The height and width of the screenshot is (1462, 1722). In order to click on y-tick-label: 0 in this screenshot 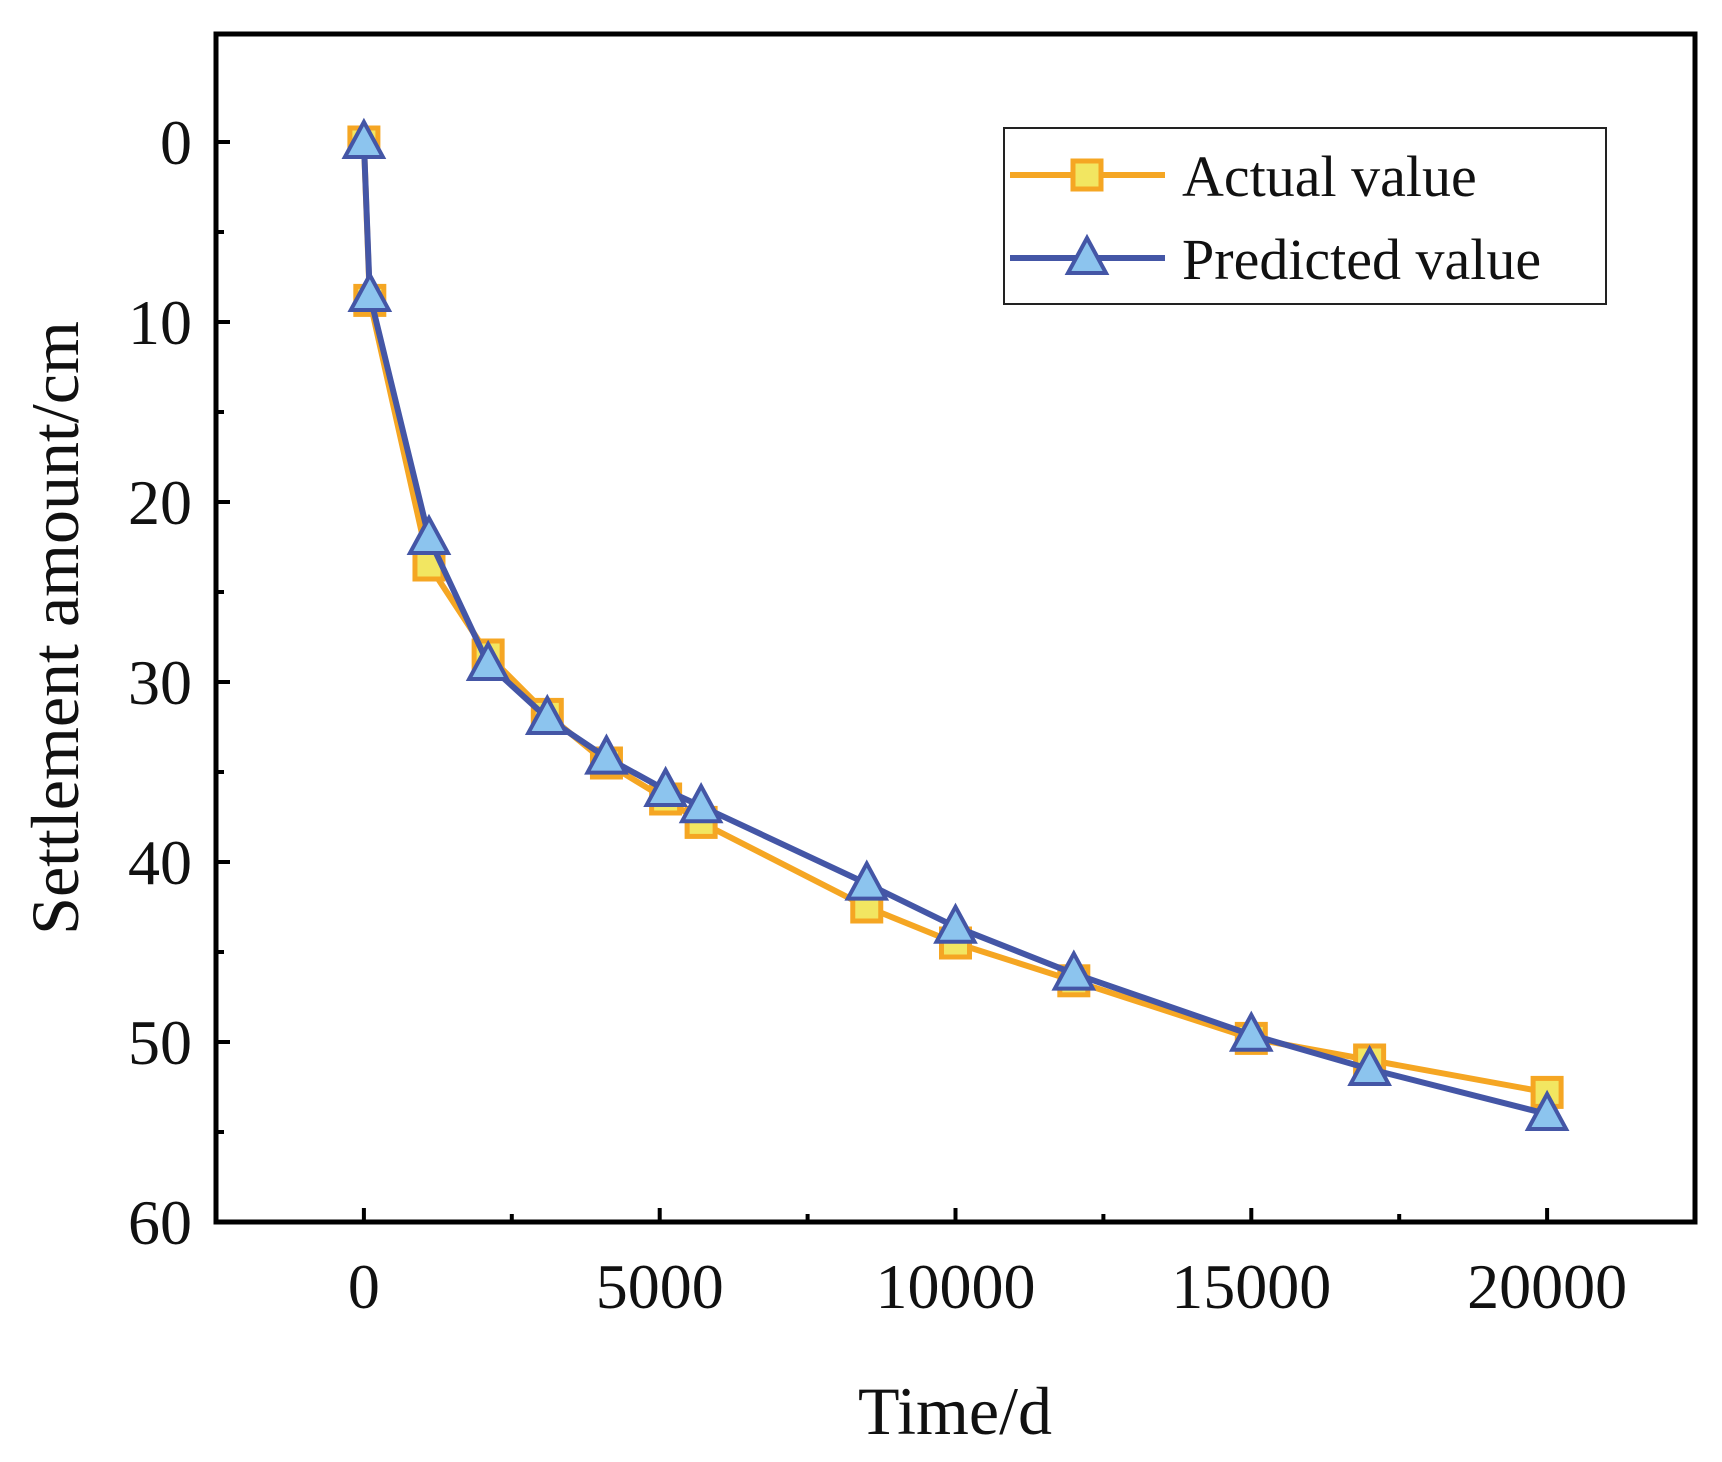, I will do `click(176, 142)`.